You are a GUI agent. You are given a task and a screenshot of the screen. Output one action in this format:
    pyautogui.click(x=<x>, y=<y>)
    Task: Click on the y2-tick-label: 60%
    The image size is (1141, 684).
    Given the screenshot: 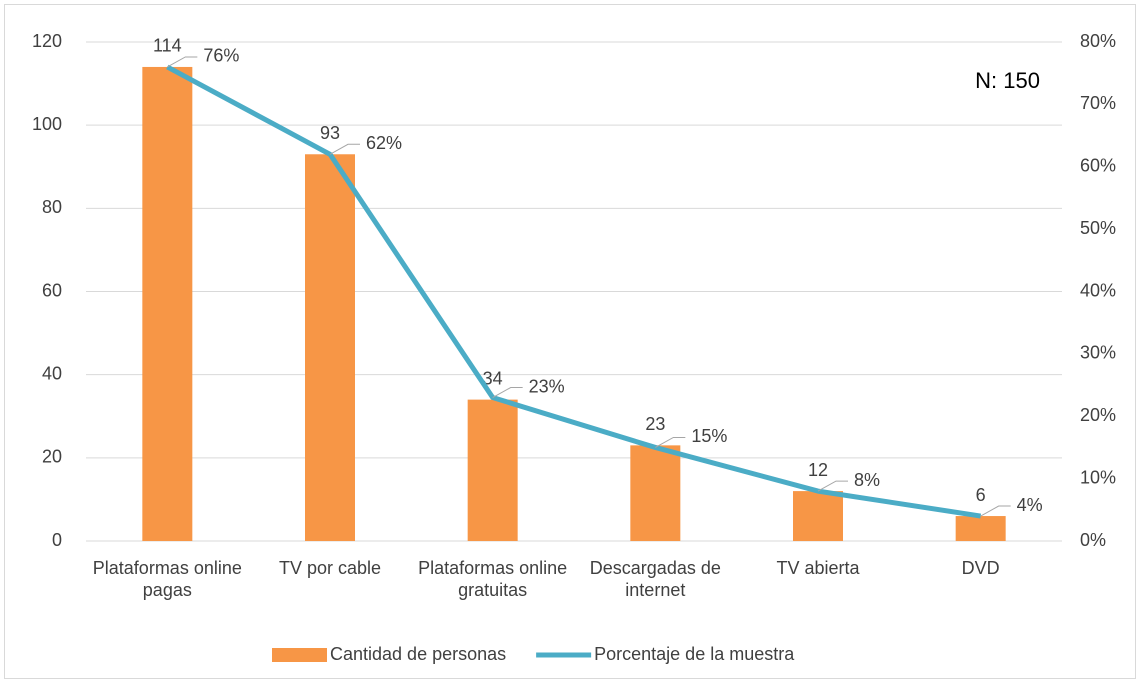 What is the action you would take?
    pyautogui.click(x=1098, y=166)
    